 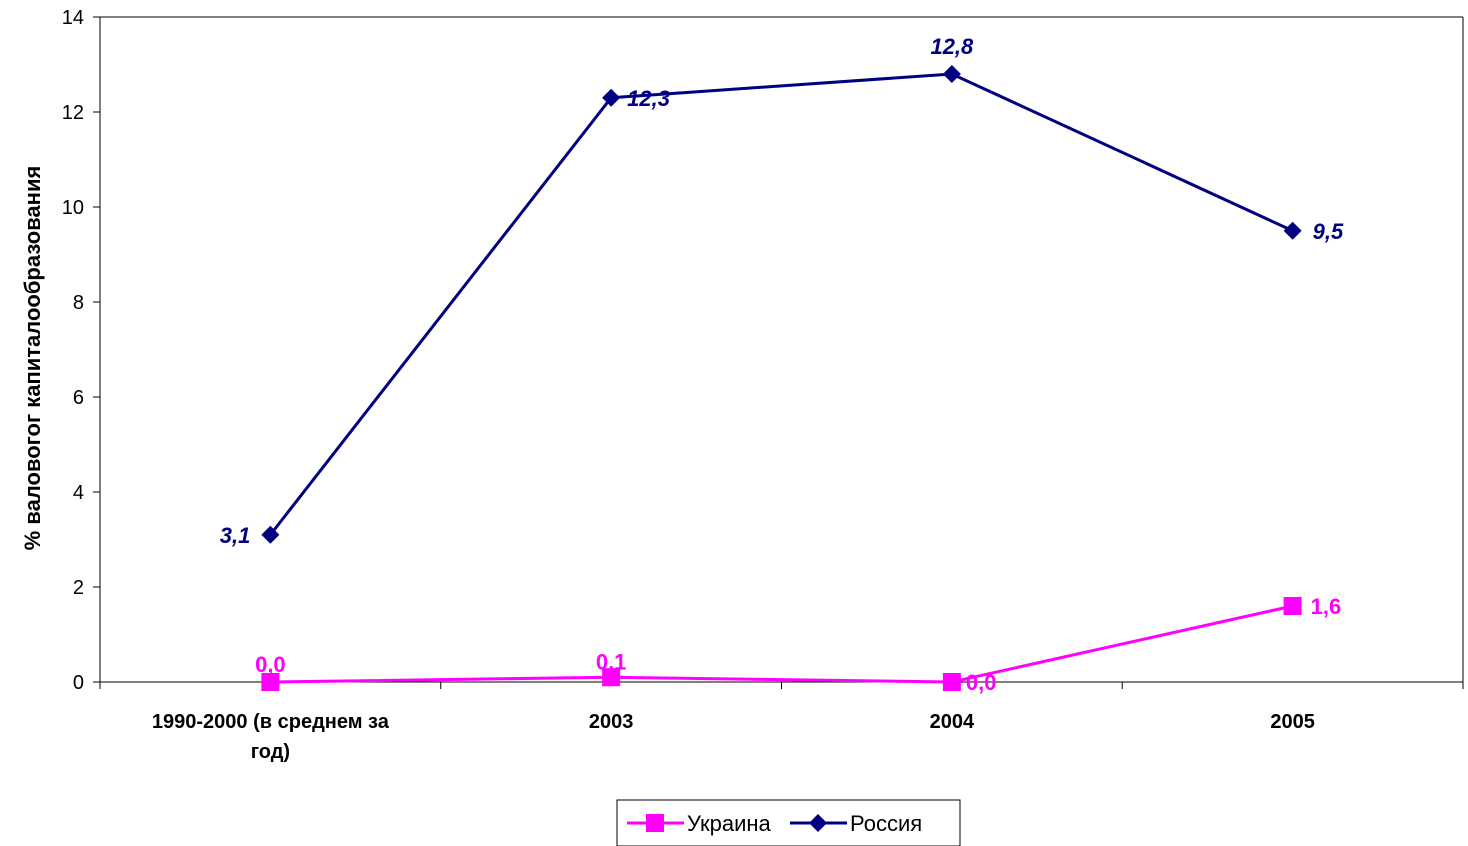 What do you see at coordinates (729, 823) in the screenshot?
I see `legend-label: Украина` at bounding box center [729, 823].